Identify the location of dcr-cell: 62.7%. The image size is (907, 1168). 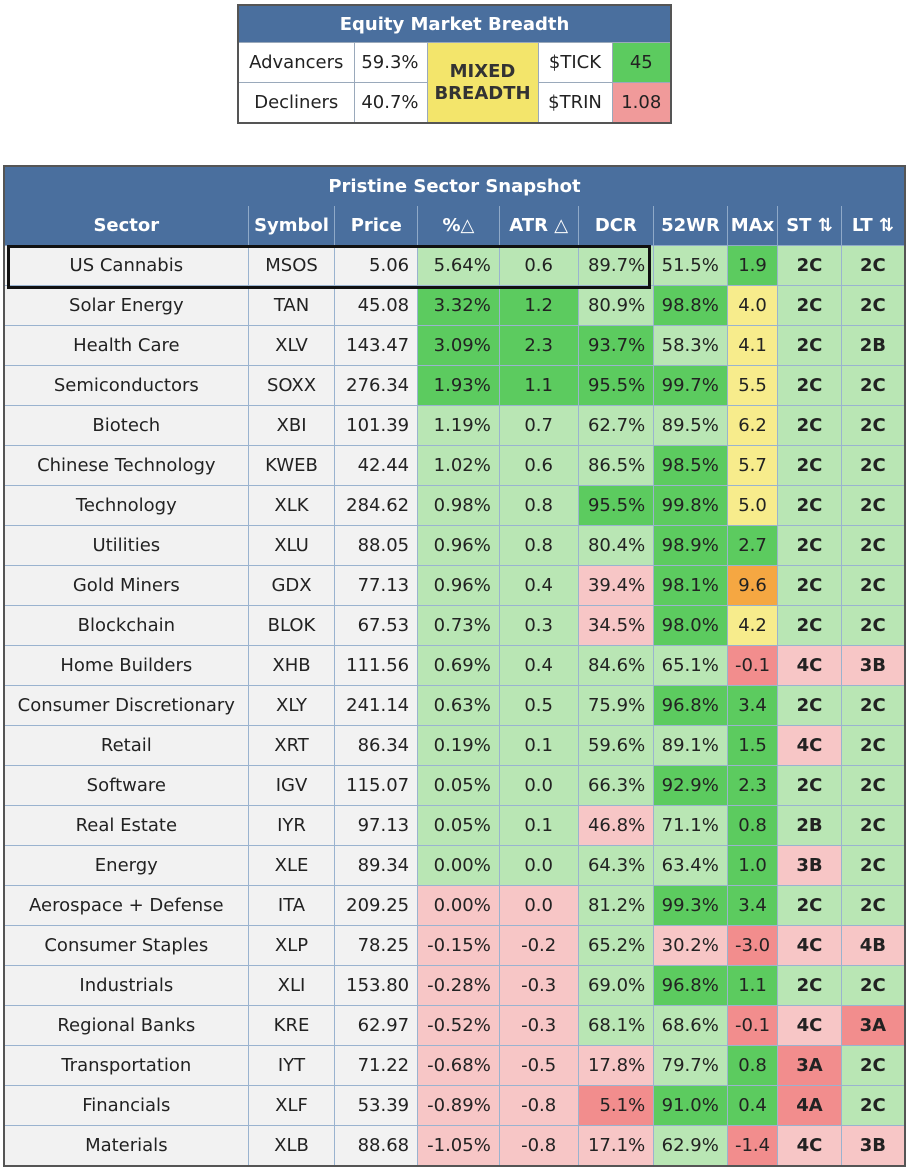
(616, 425).